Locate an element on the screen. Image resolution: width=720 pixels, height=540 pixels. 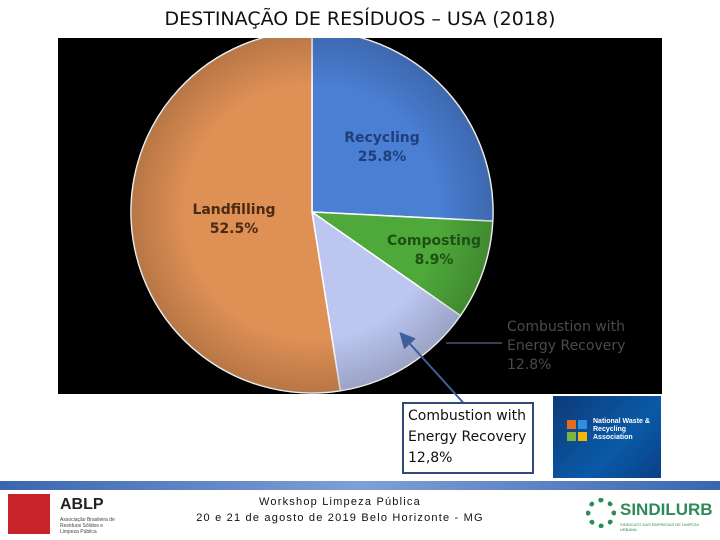
ablp-name: ABLP is located at coordinates (82, 504).